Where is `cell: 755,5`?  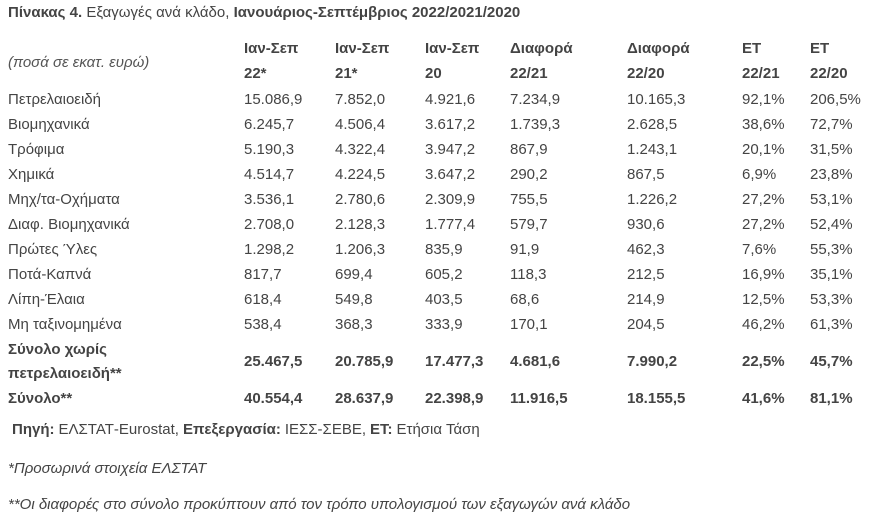
cell: 755,5 is located at coordinates (529, 199).